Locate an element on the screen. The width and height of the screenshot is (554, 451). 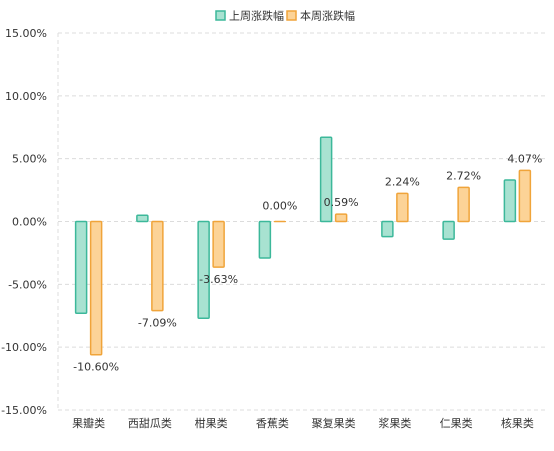
x-tick-label: 核果类 is located at coordinates (517, 423).